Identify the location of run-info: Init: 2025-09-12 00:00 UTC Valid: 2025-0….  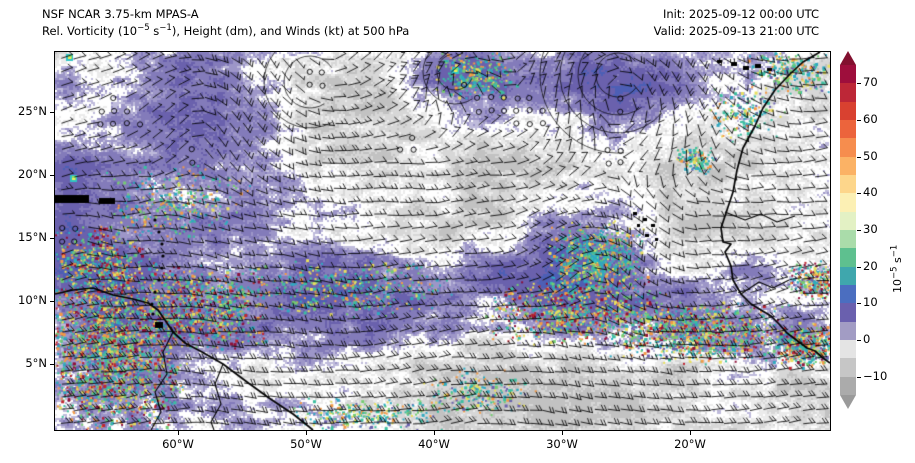
(736, 23).